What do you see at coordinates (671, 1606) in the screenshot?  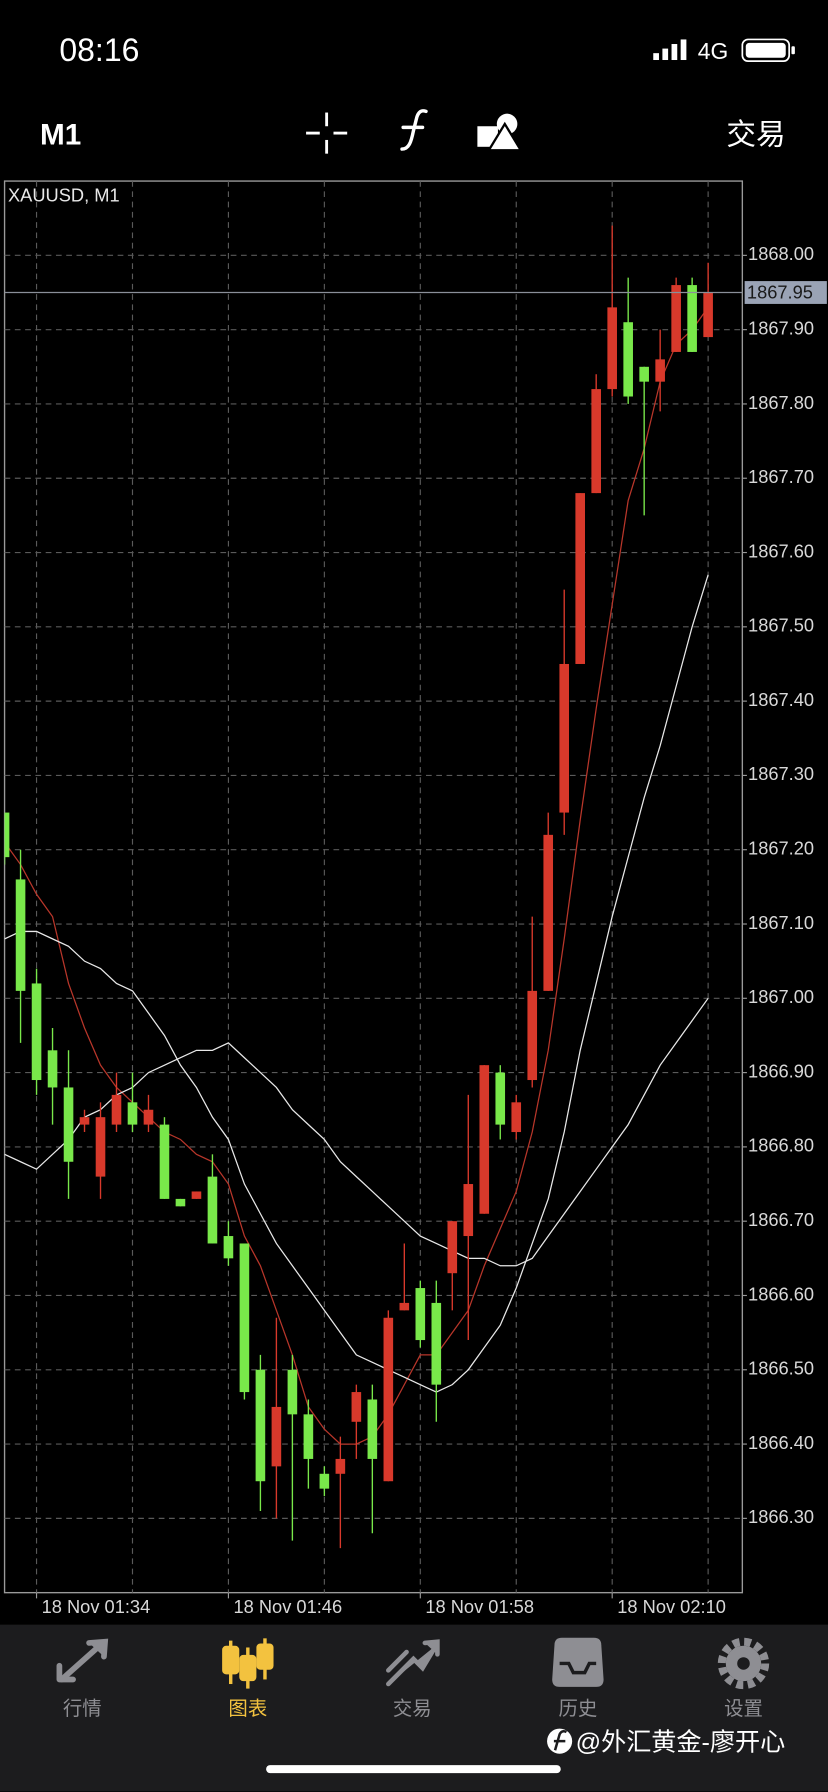 I see `x-tick-label: 18 Nov 02:10` at bounding box center [671, 1606].